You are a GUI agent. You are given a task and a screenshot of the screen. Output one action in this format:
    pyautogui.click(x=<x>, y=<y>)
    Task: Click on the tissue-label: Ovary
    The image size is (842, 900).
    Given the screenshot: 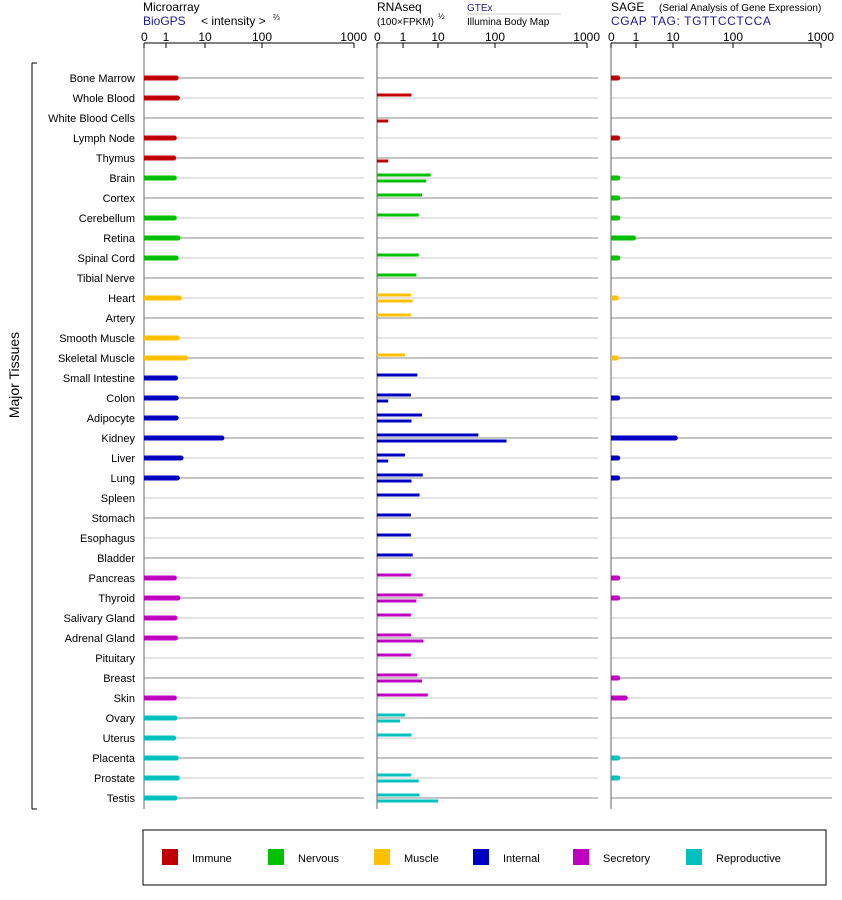 What is the action you would take?
    pyautogui.click(x=121, y=719)
    